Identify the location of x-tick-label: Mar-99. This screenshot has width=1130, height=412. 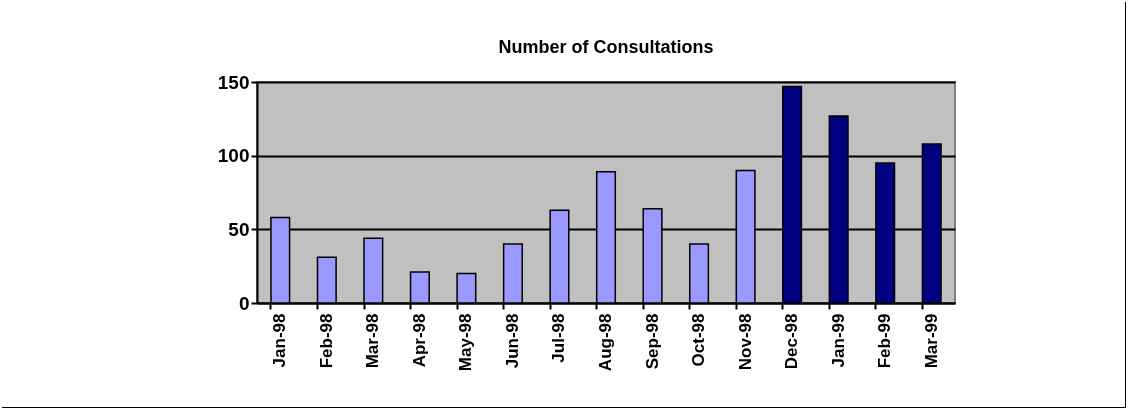
(931, 341).